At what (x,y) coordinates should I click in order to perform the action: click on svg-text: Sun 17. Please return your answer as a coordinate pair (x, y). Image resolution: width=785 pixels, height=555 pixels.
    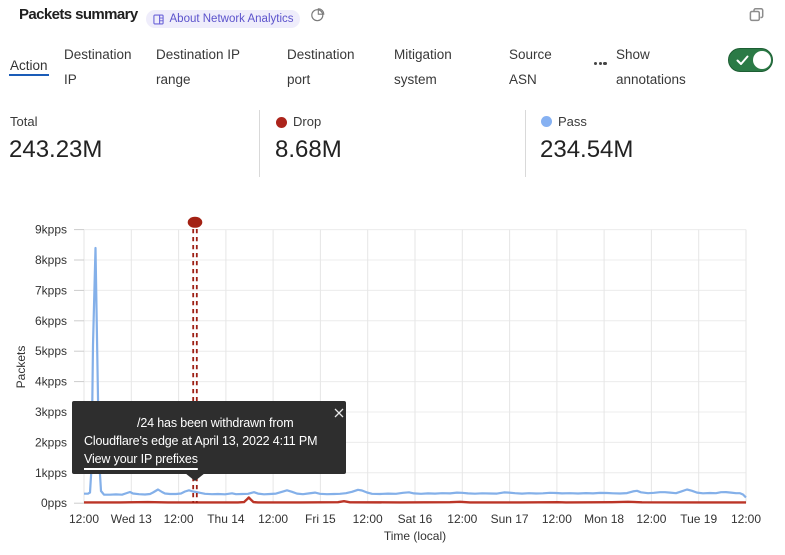
    Looking at the image, I should click on (510, 519).